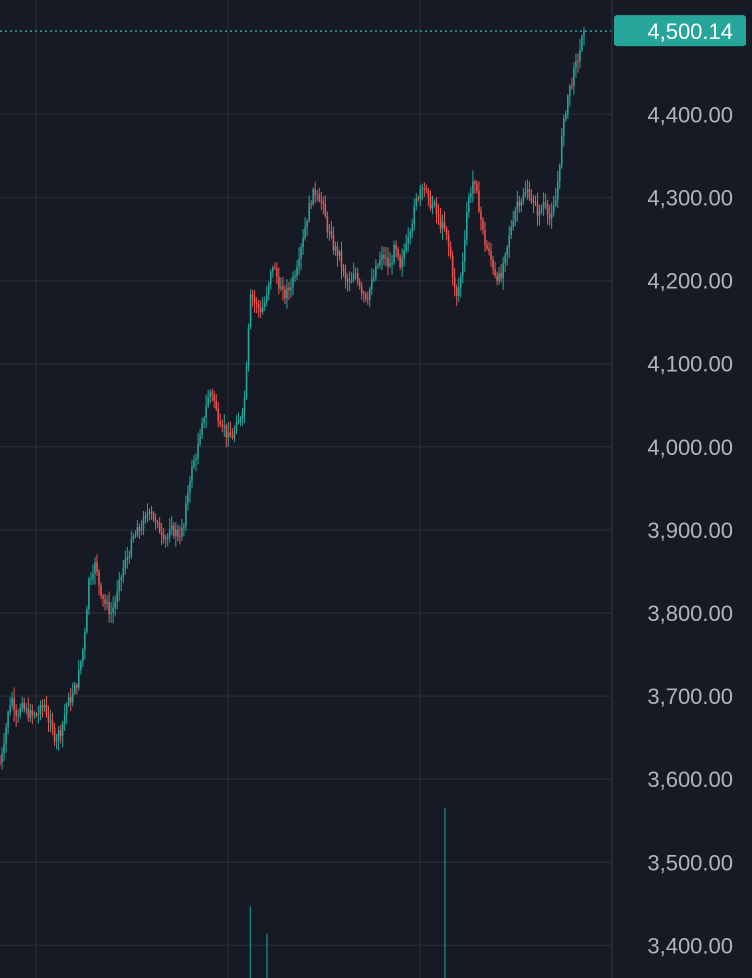 The width and height of the screenshot is (752, 978). Describe the element at coordinates (690, 862) in the screenshot. I see `y-tick-label: 3,500.00` at that location.